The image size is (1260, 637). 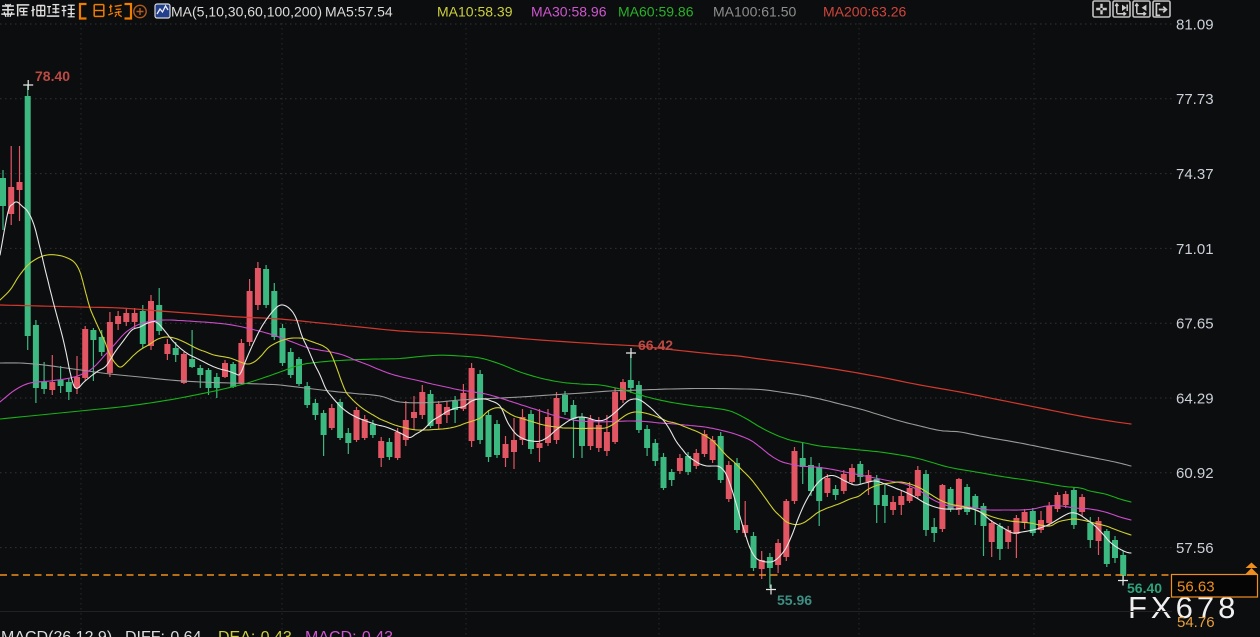 What do you see at coordinates (1144, 588) in the screenshot?
I see `svg-text: 56.40` at bounding box center [1144, 588].